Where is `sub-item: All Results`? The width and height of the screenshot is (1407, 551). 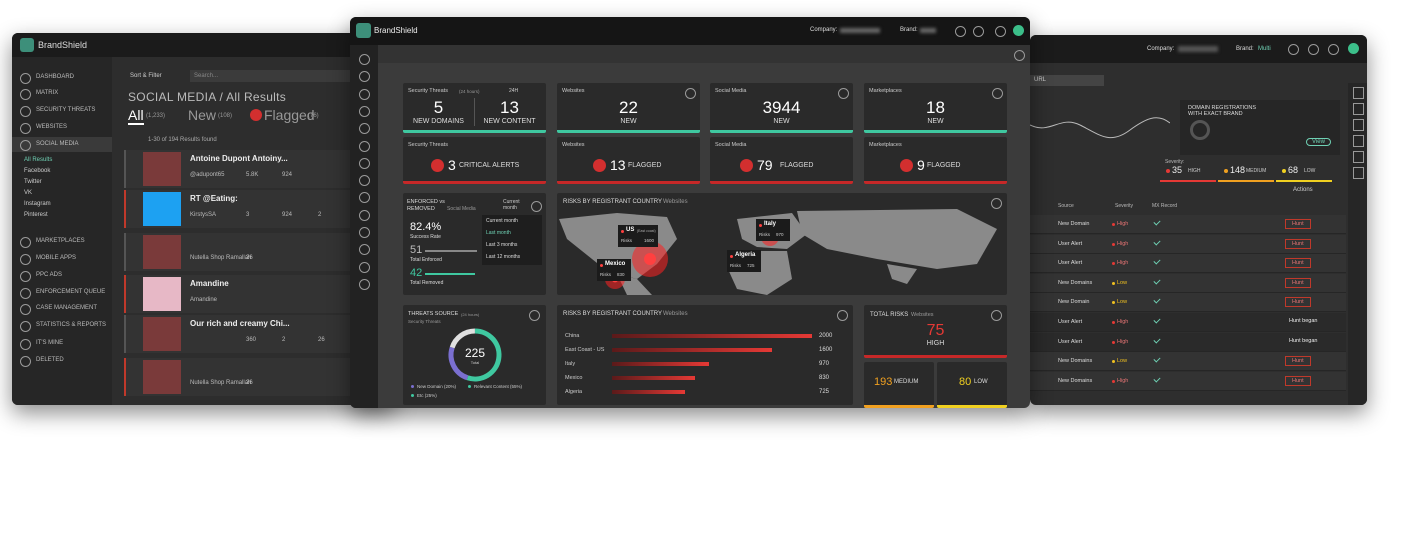 sub-item: All Results is located at coordinates (38, 160).